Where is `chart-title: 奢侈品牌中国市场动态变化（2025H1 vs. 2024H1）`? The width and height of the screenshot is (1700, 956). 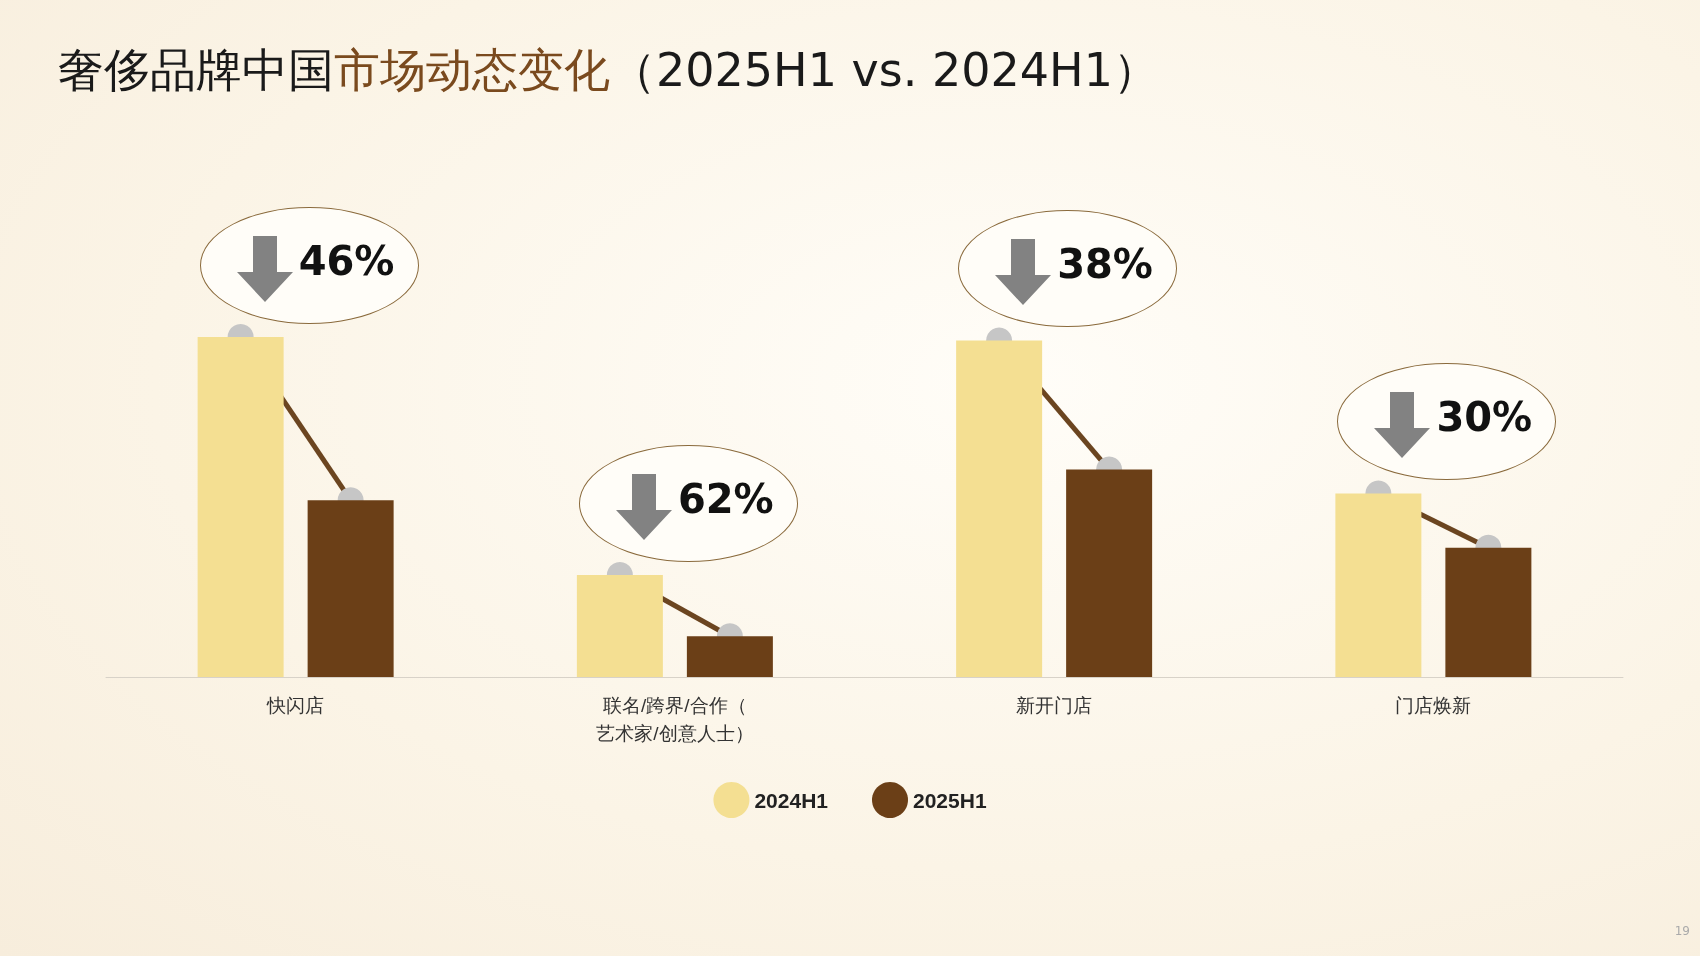
chart-title: 奢侈品牌中国市场动态变化（2025H1 vs. 2024H1） is located at coordinates (608, 70).